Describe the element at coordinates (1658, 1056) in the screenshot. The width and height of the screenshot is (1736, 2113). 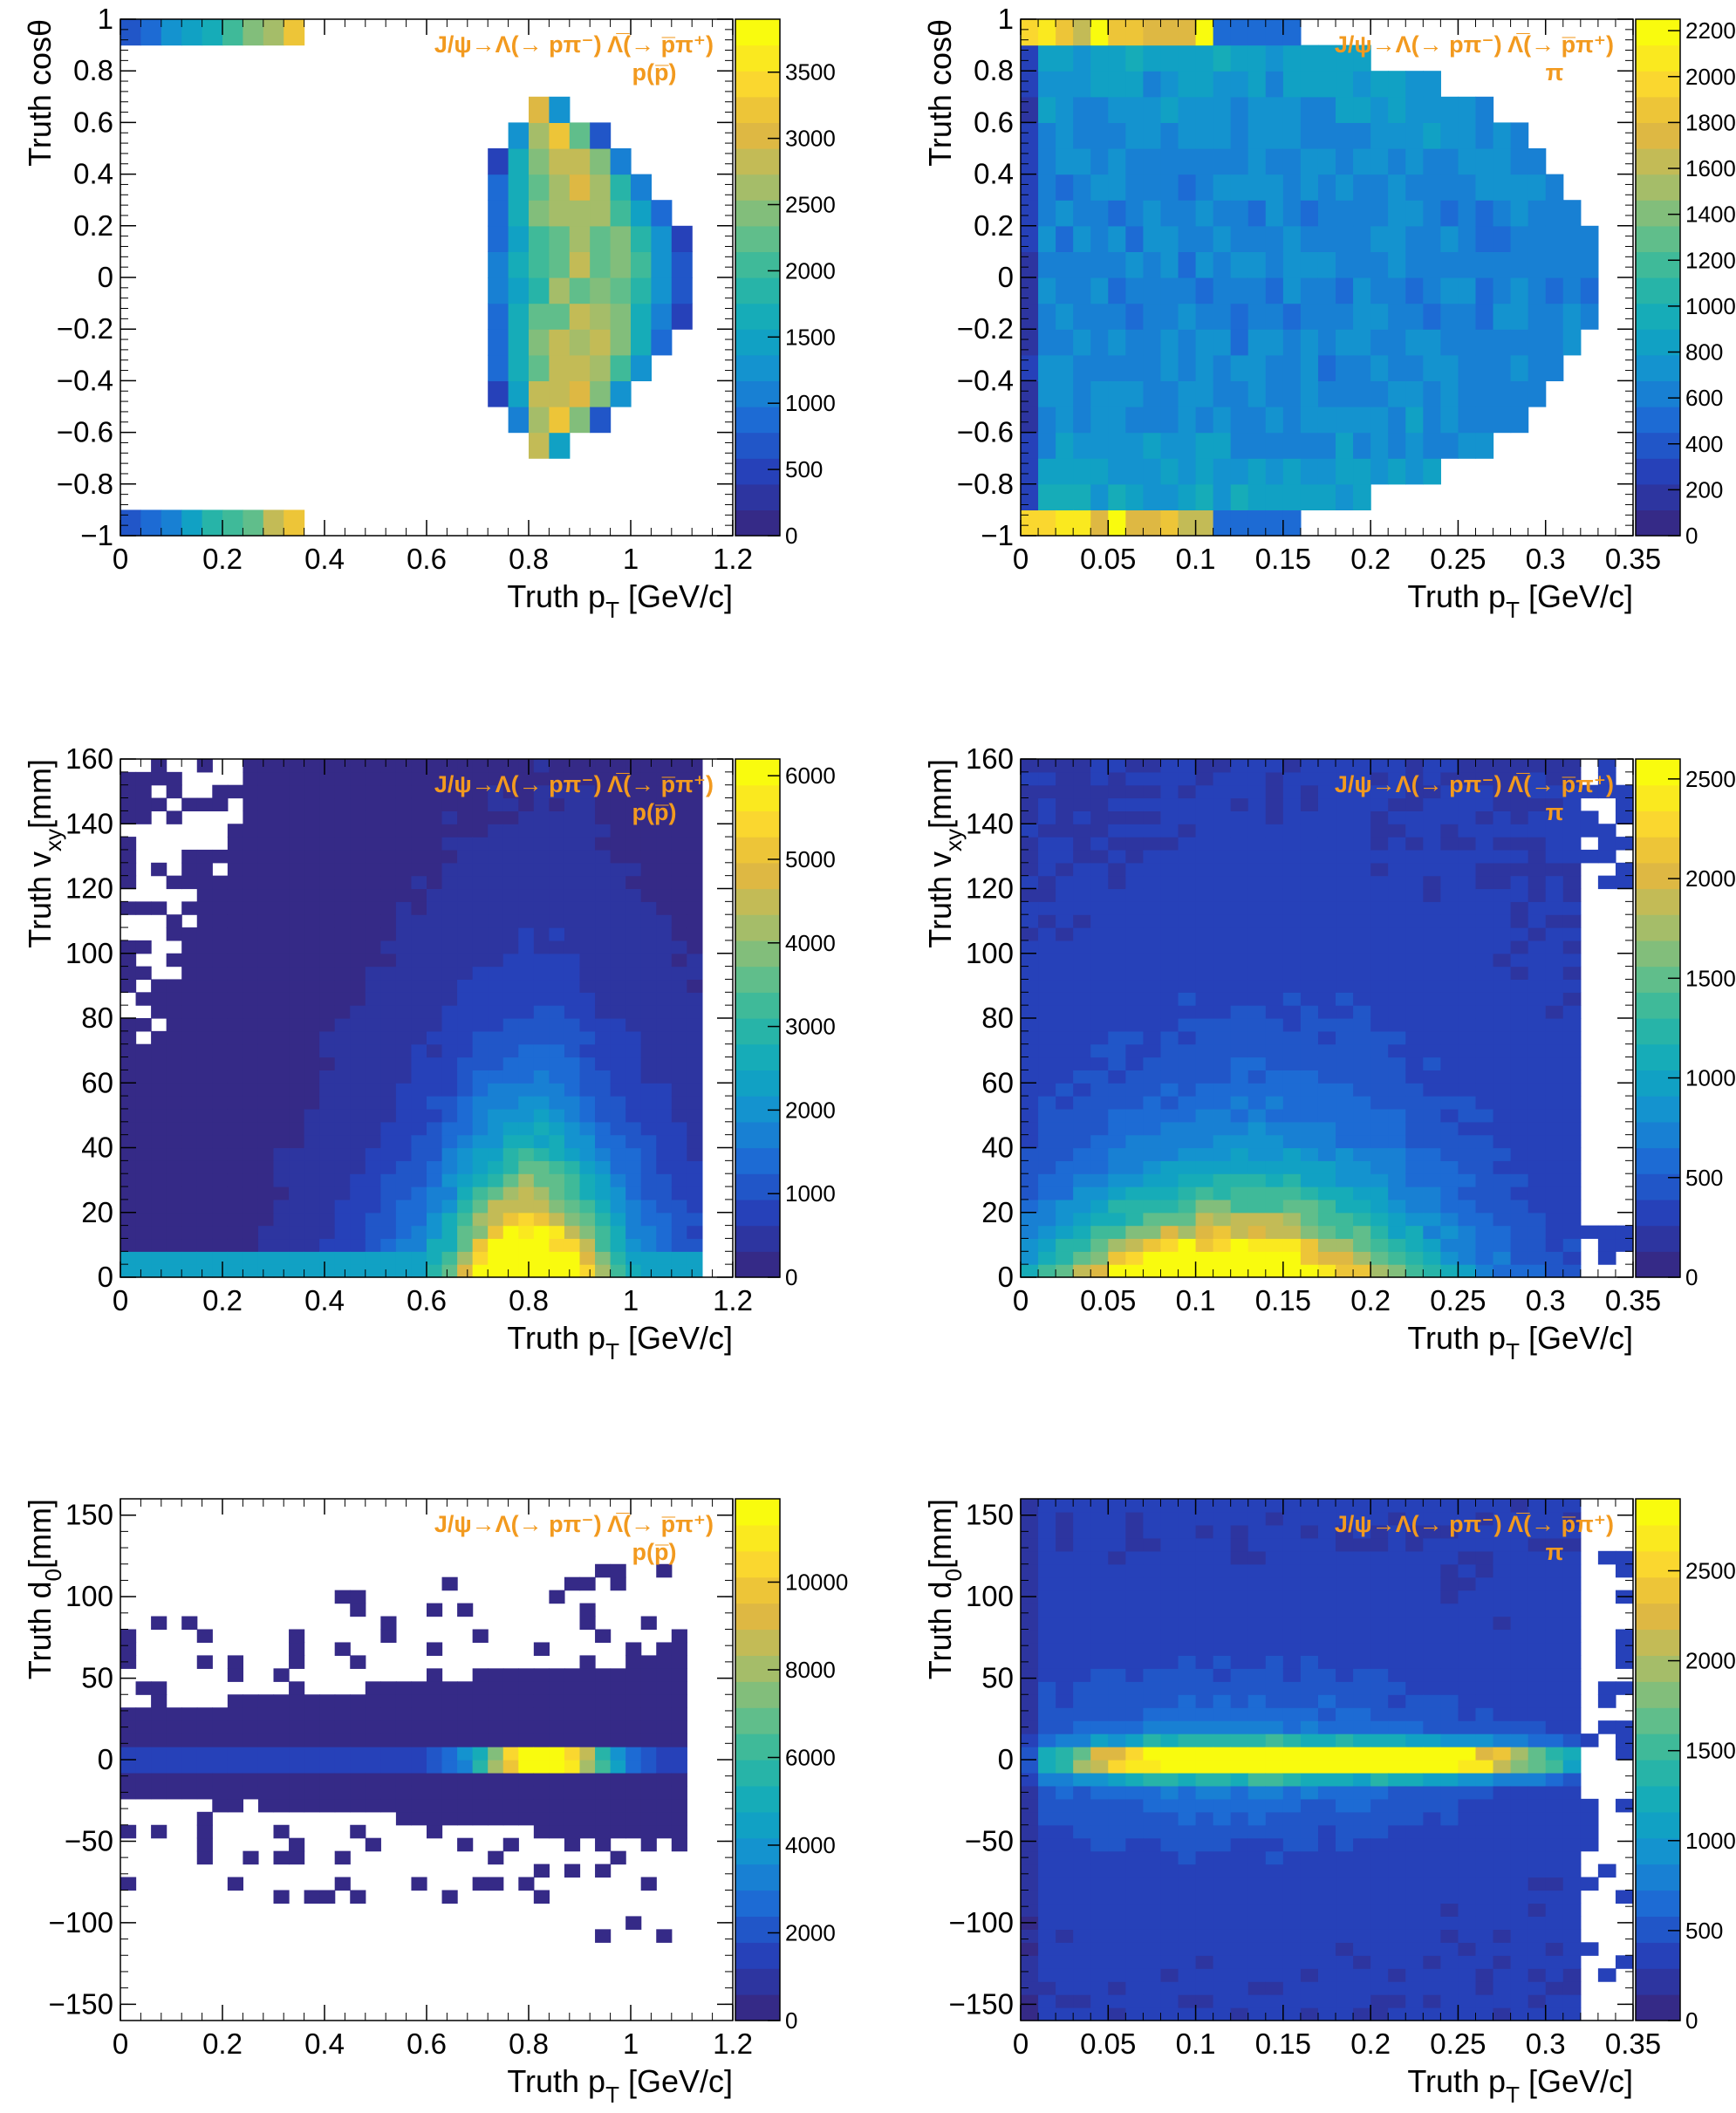
I see `colorbar-step` at that location.